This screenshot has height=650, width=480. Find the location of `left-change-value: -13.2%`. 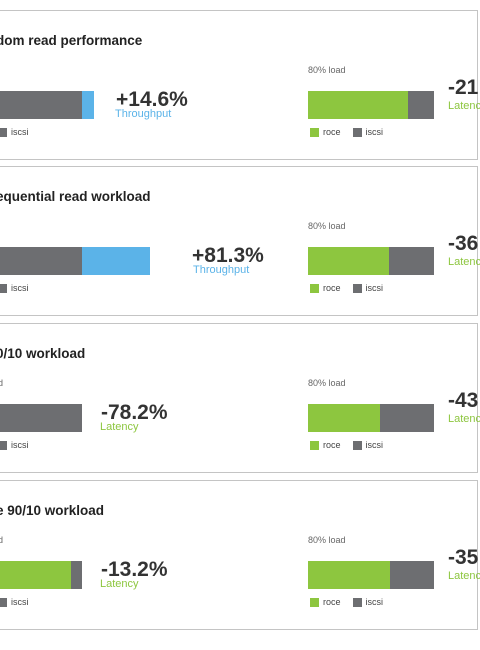

left-change-value: -13.2% is located at coordinates (134, 569).